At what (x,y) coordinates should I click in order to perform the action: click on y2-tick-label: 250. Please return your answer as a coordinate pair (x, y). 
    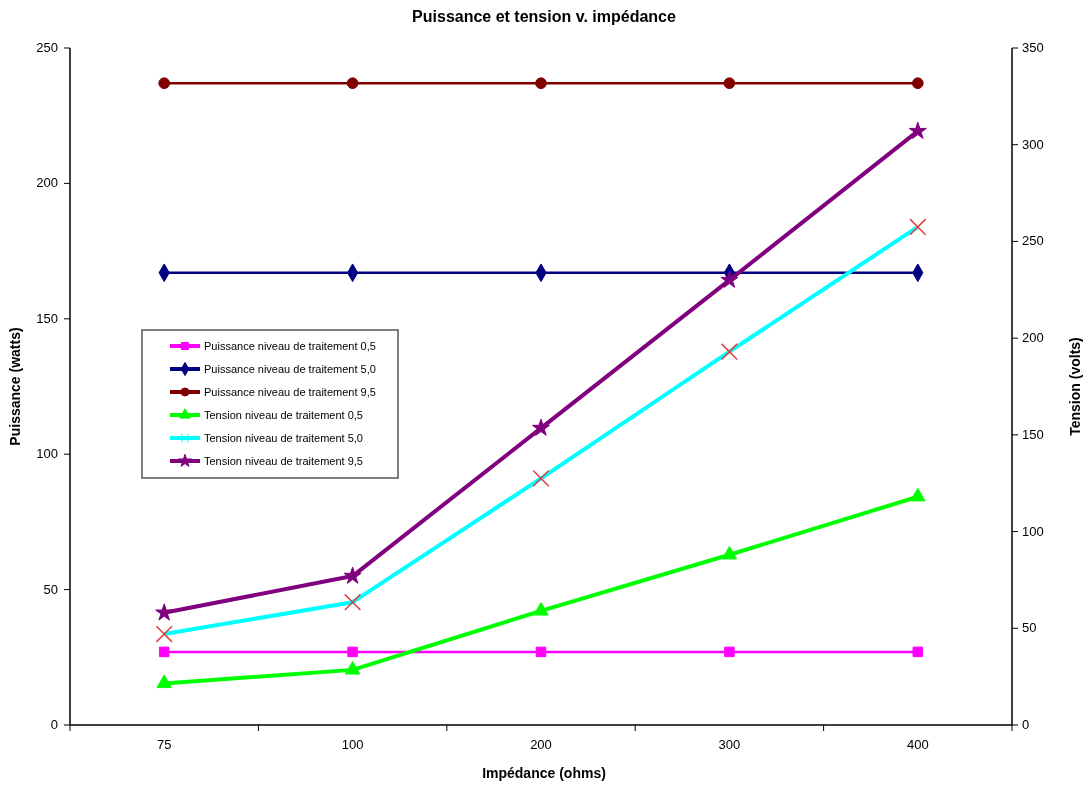
    Looking at the image, I should click on (1033, 241).